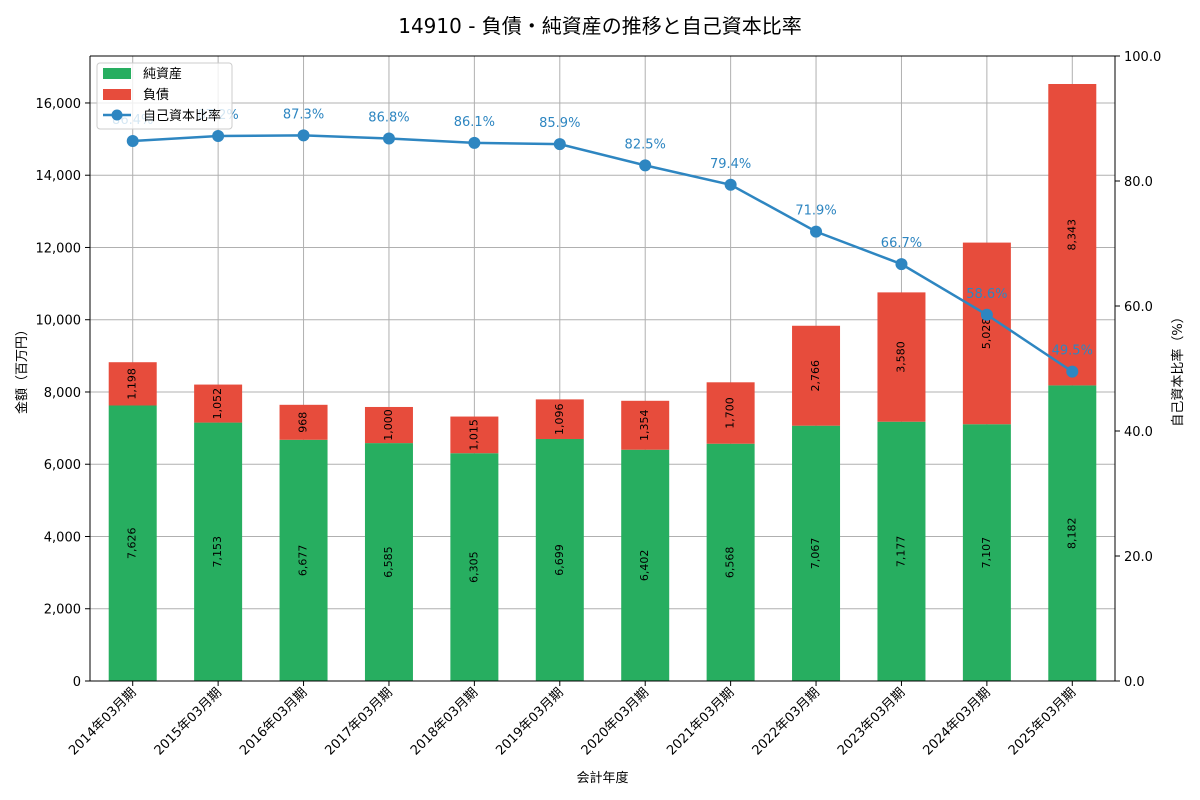 The width and height of the screenshot is (1200, 800). I want to click on y-tick-label: 4,000, so click(62, 537).